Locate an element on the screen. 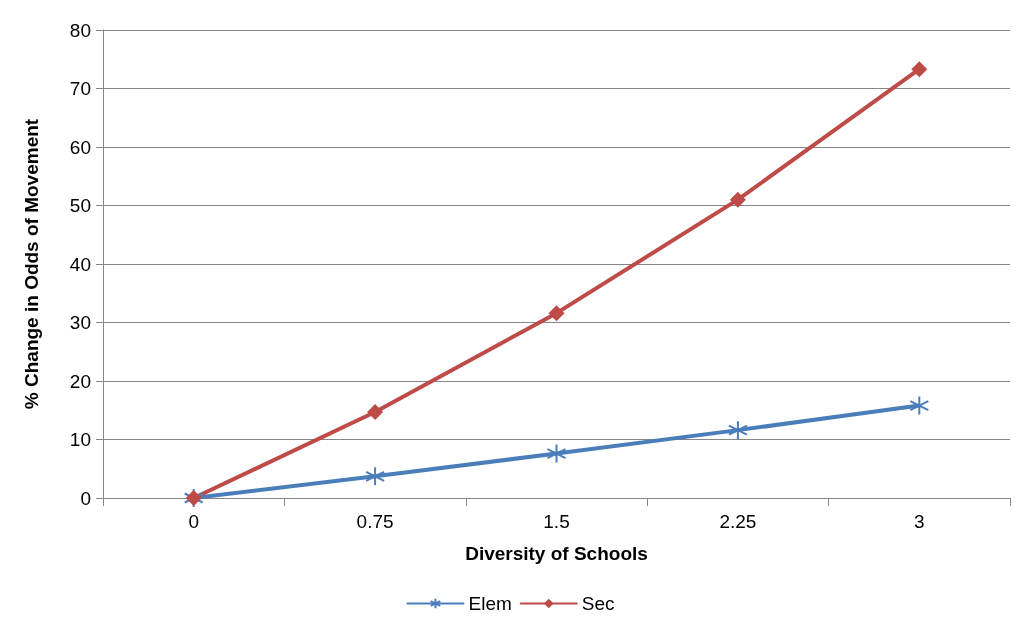 The height and width of the screenshot is (626, 1021). y-tick-label: 20 is located at coordinates (80, 381).